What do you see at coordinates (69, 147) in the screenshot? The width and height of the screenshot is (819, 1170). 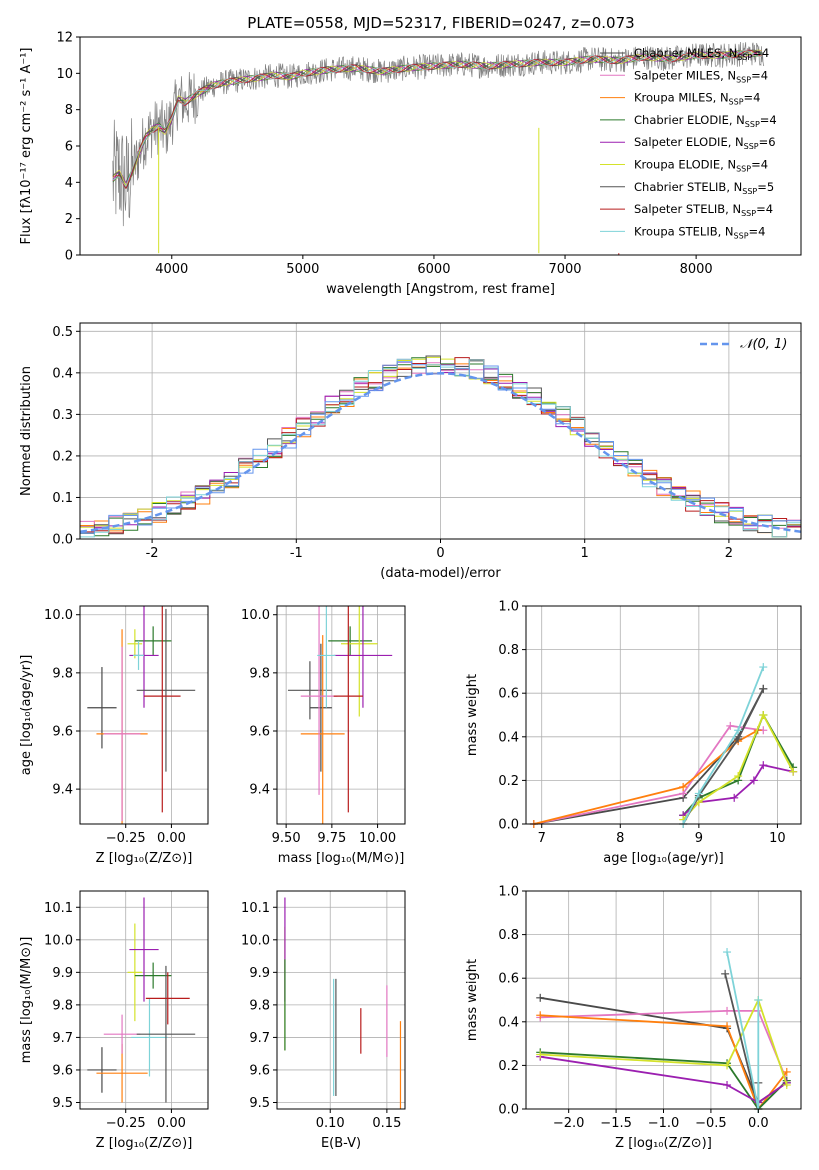 I see `y-tick-label: 6` at bounding box center [69, 147].